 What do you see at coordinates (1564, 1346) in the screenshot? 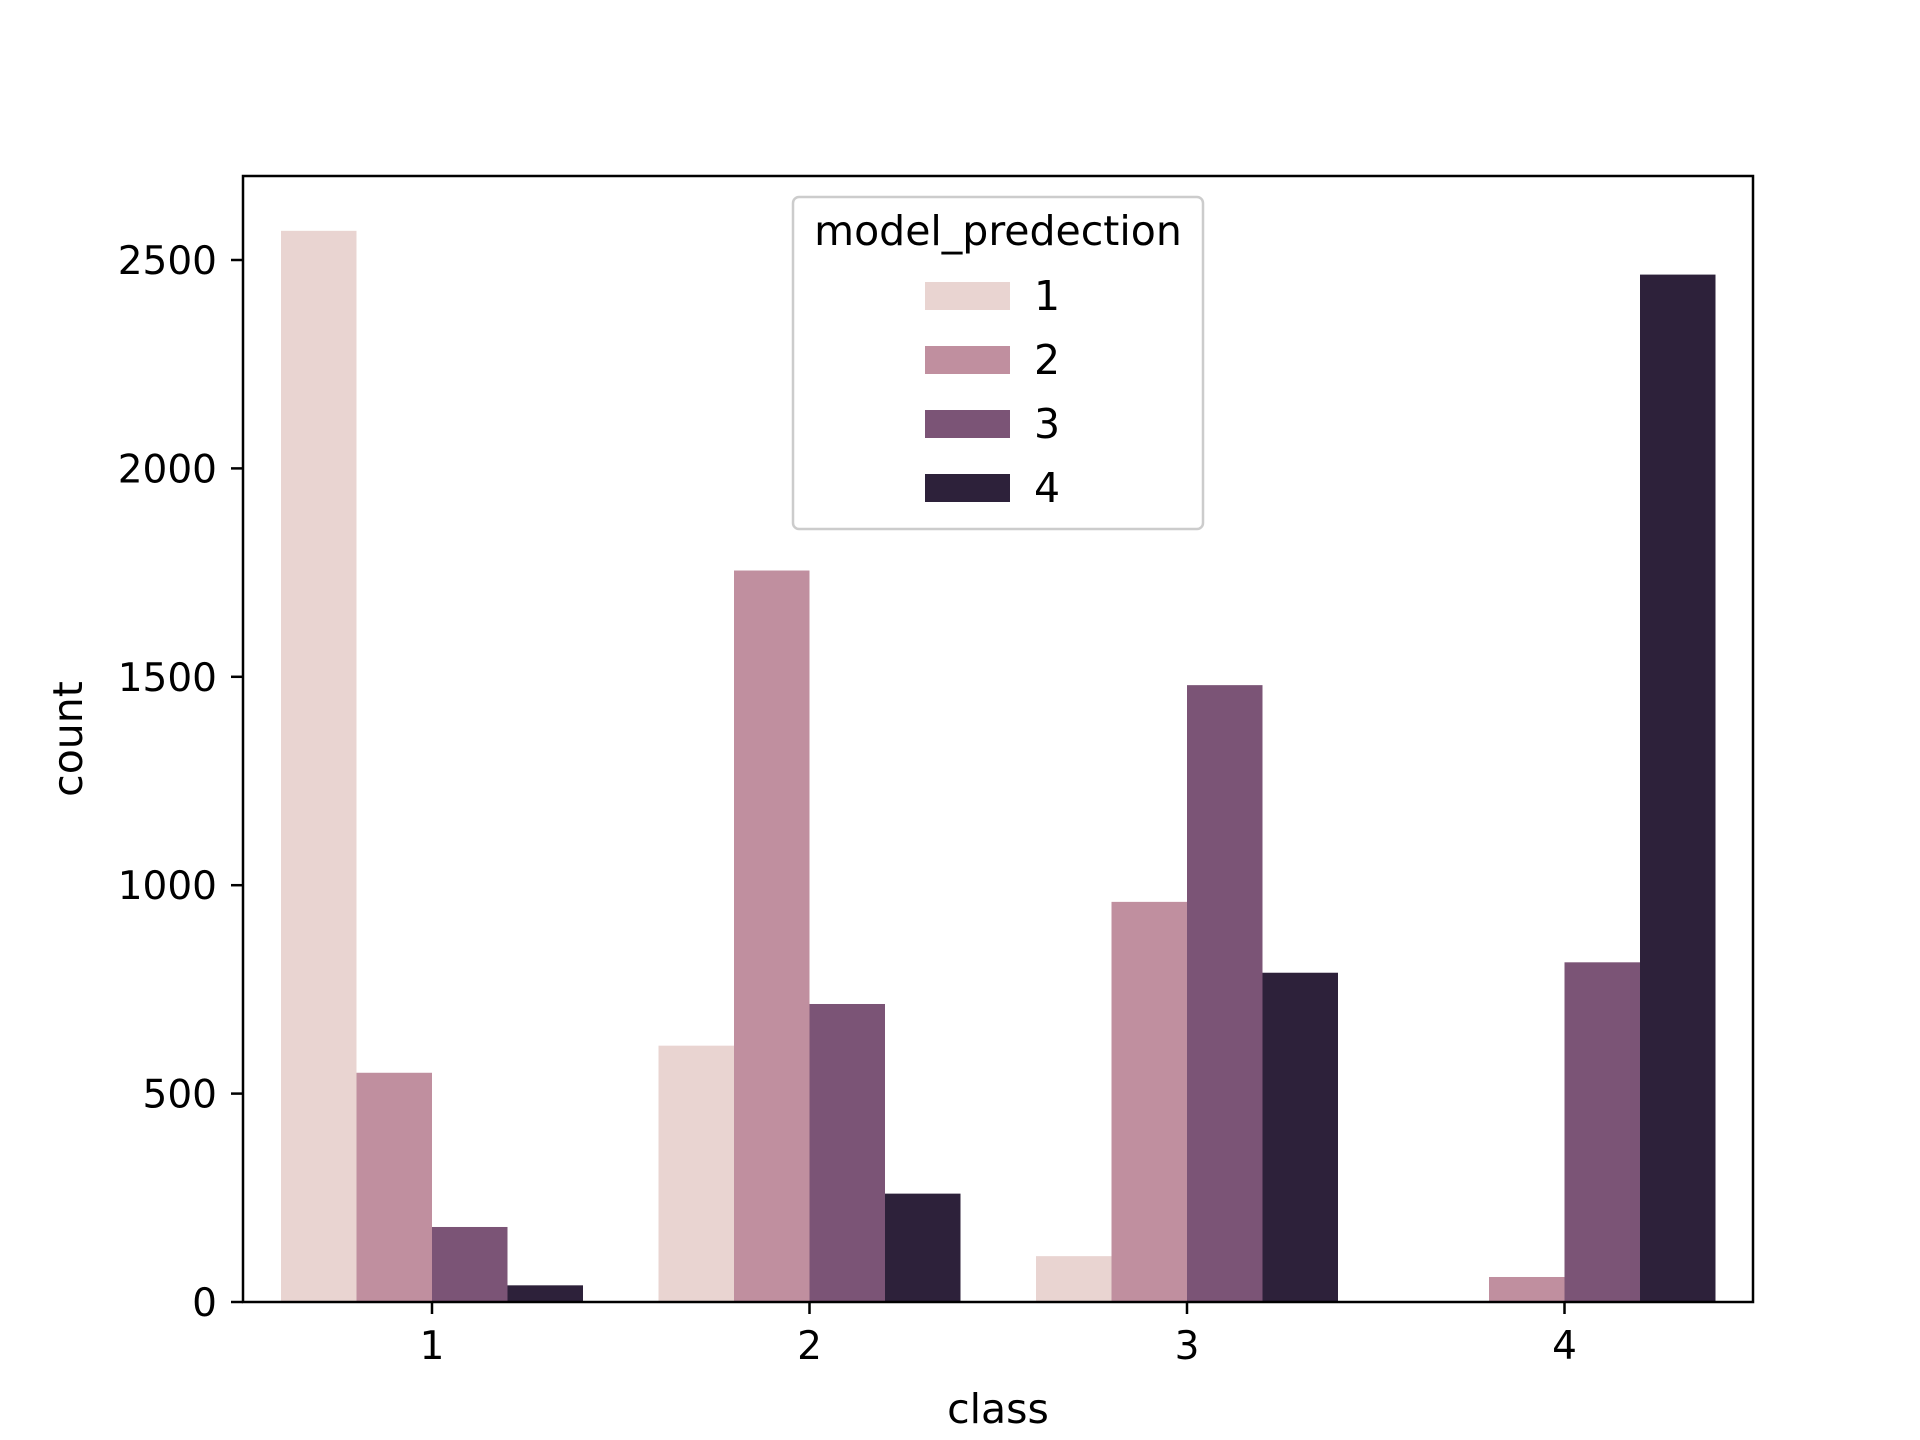
I see `x-tick-label: 4` at bounding box center [1564, 1346].